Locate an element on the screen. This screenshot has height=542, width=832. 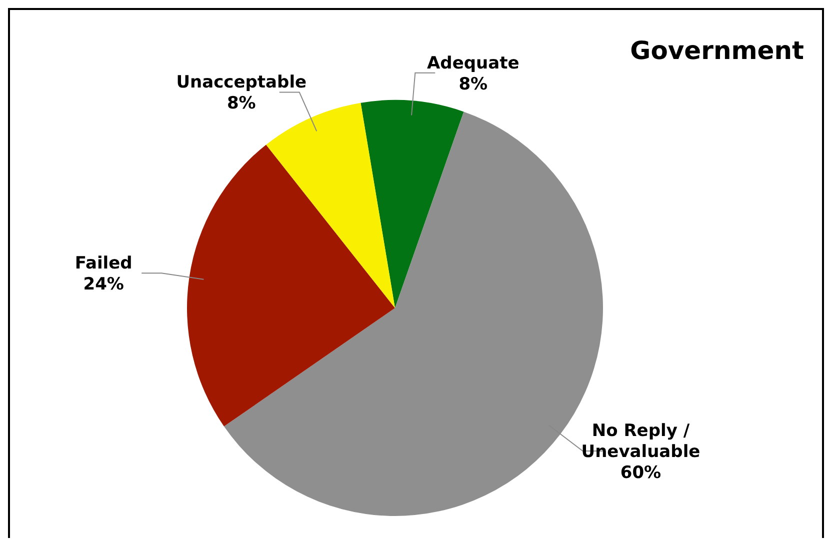
slice-label: Failed is located at coordinates (103, 264).